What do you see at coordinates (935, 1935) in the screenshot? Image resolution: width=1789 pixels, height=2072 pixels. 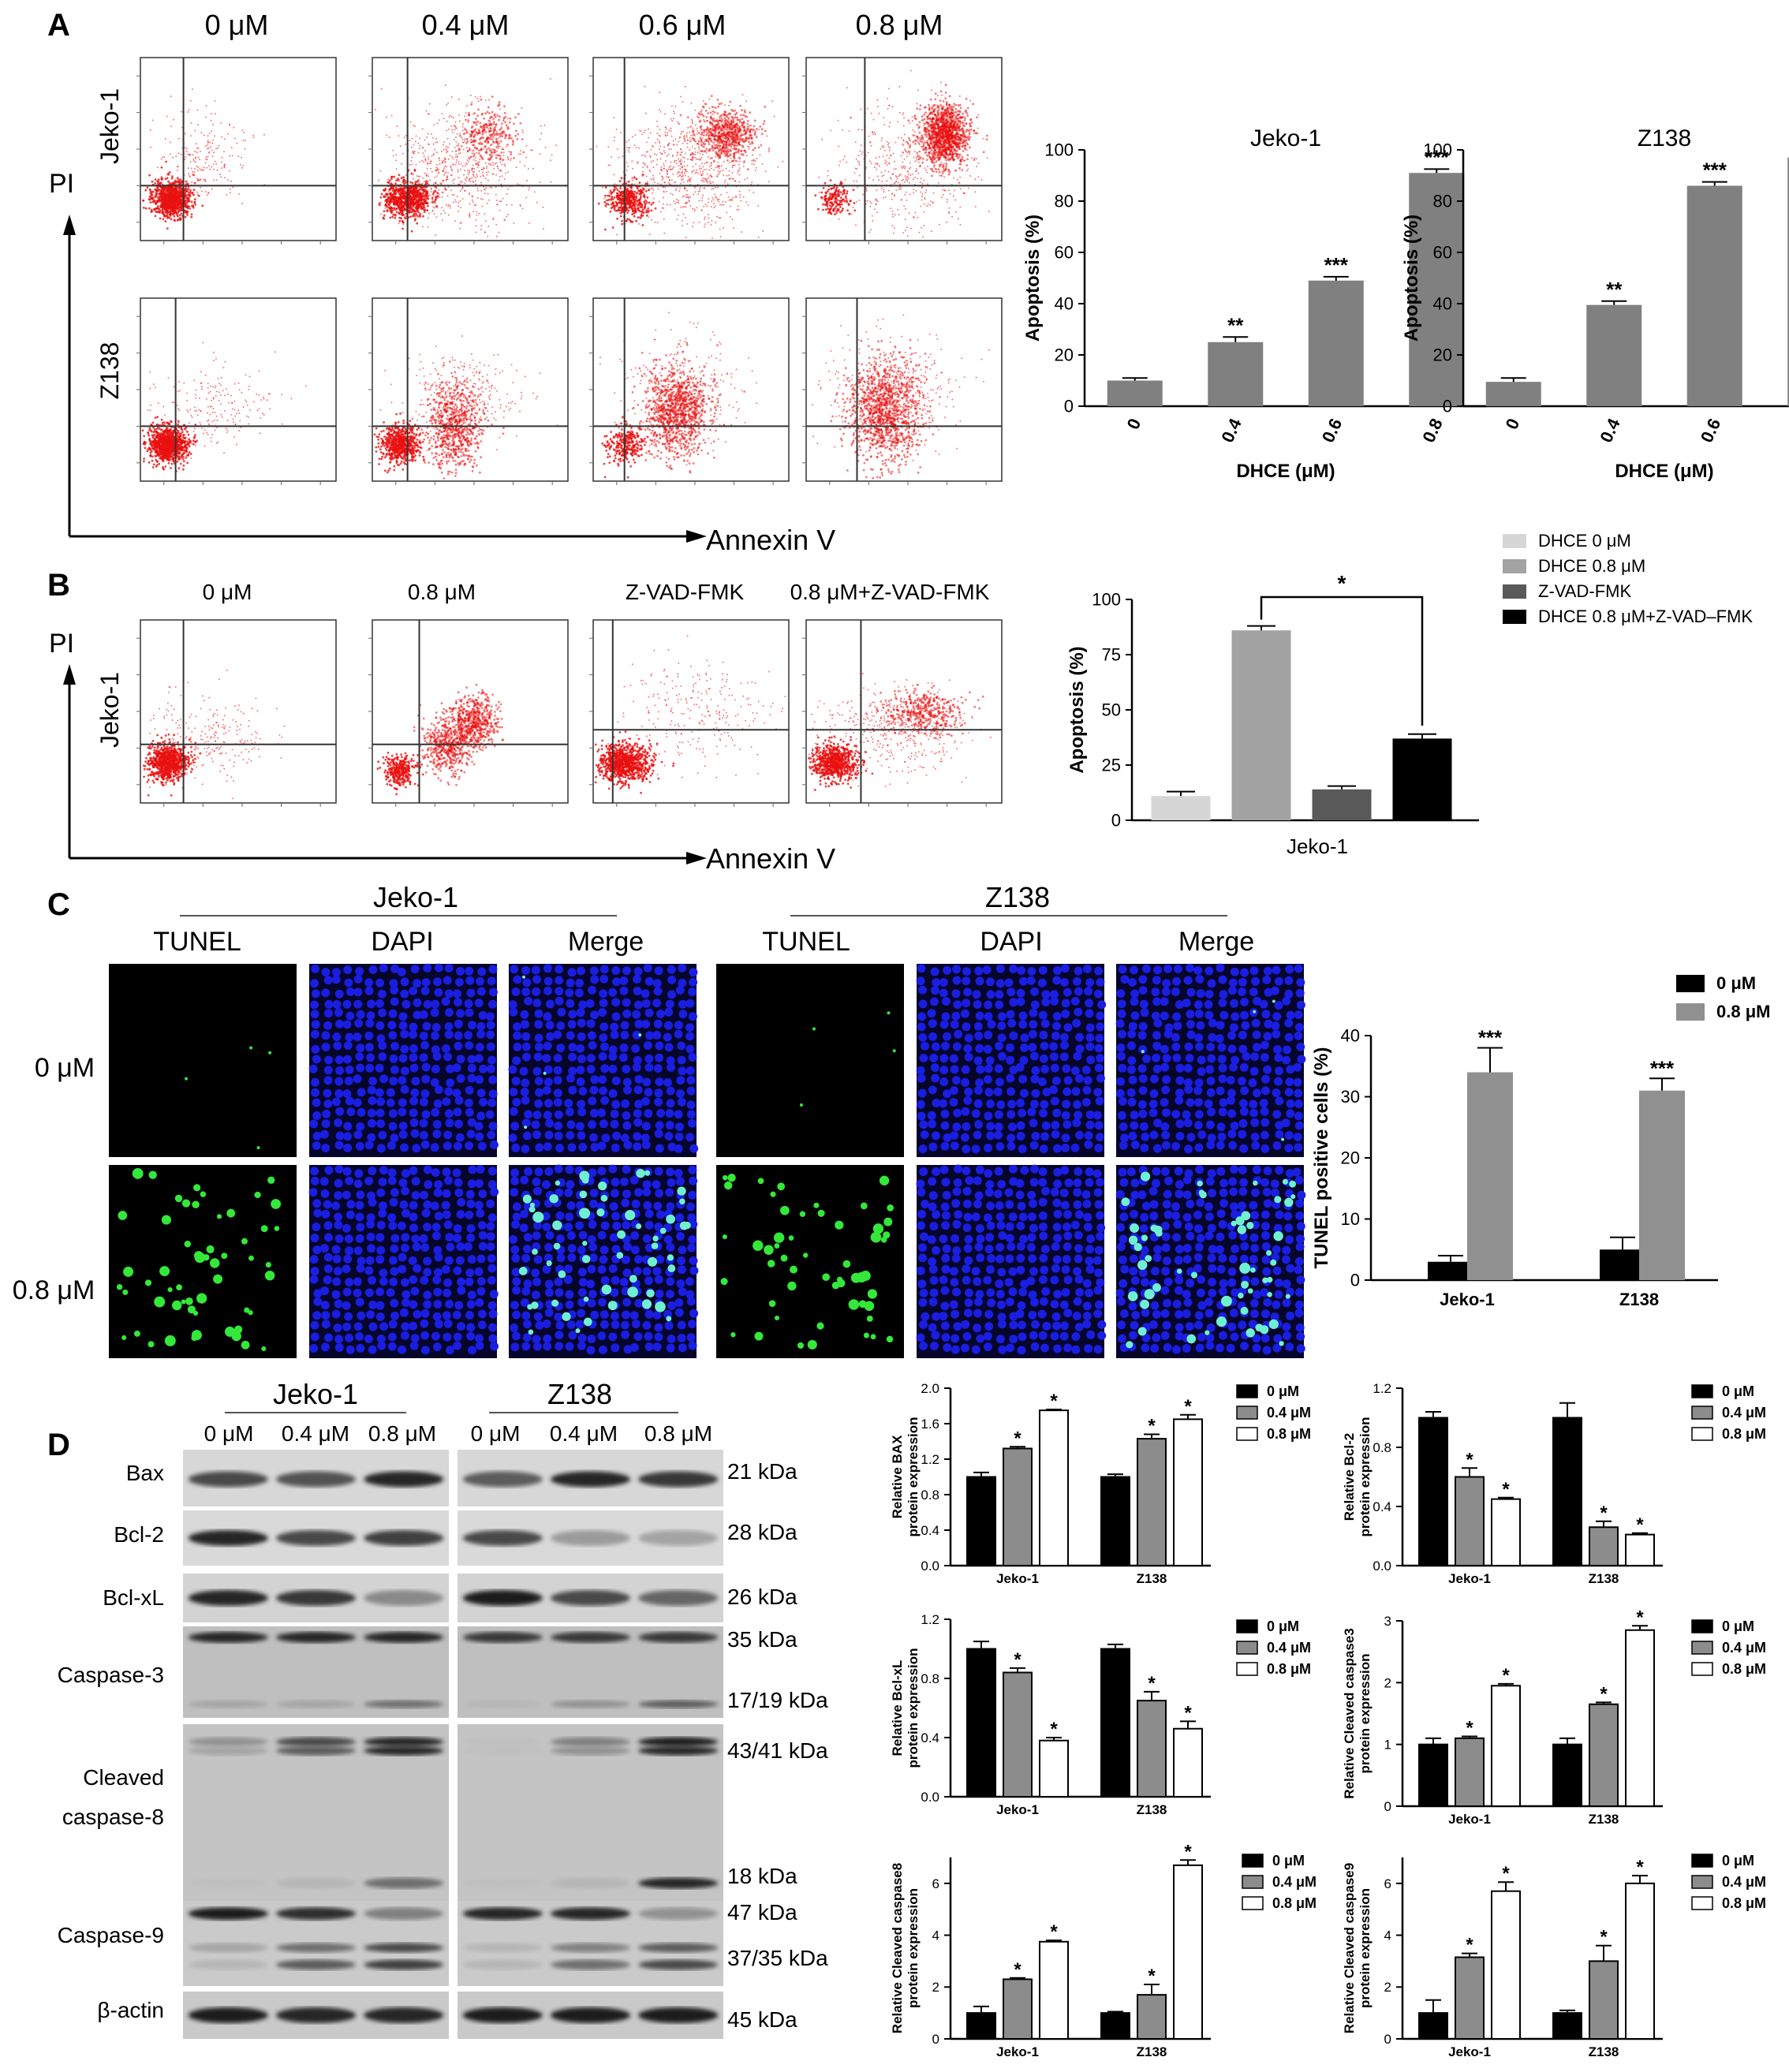 I see `y-tick-label: 4` at bounding box center [935, 1935].